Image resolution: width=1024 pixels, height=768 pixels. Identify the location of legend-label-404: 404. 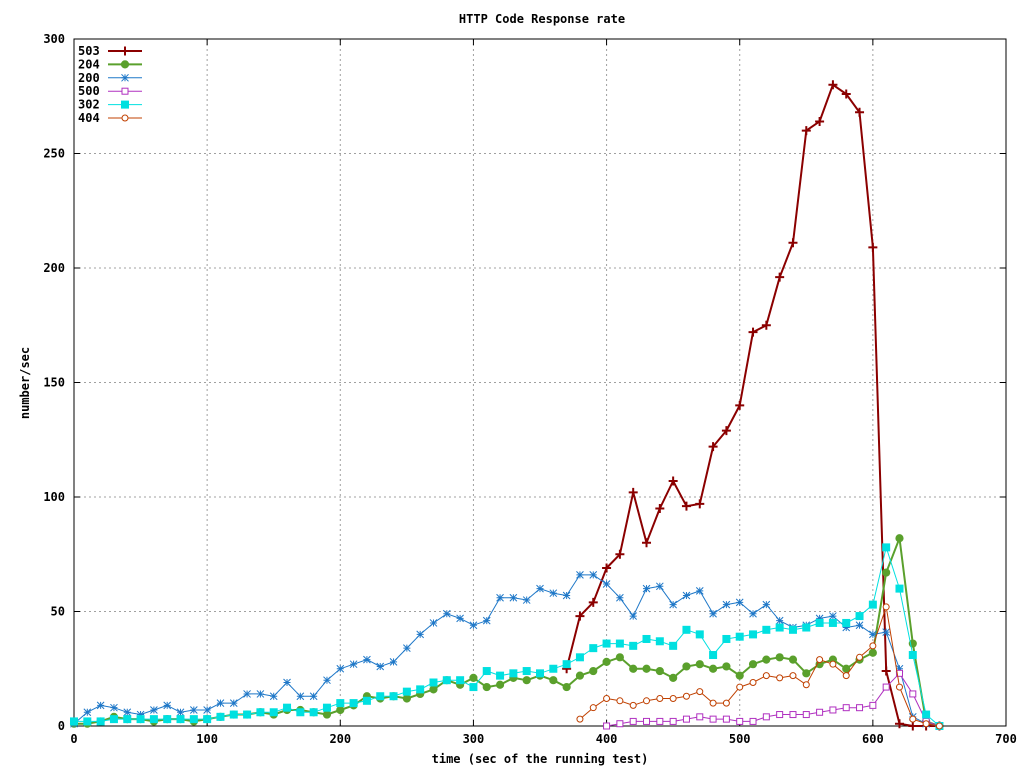
(89, 118).